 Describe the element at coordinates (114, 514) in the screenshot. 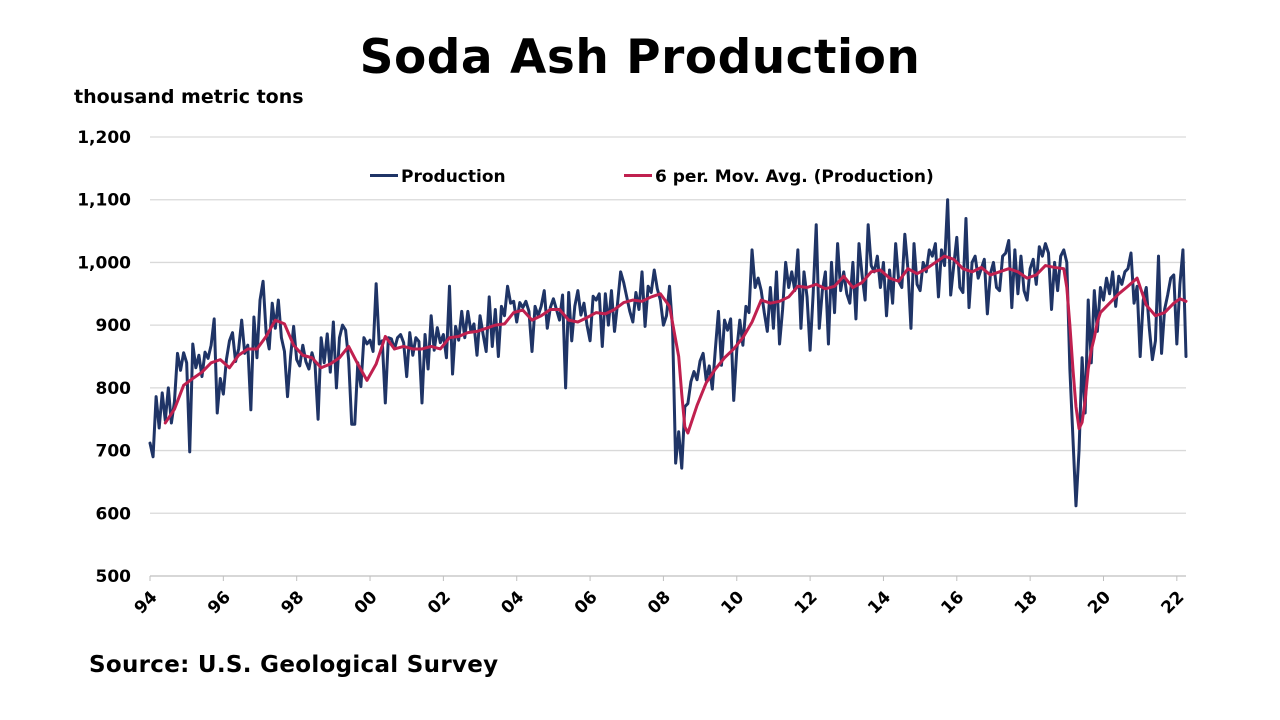

I see `y-tick-label: 600` at that location.